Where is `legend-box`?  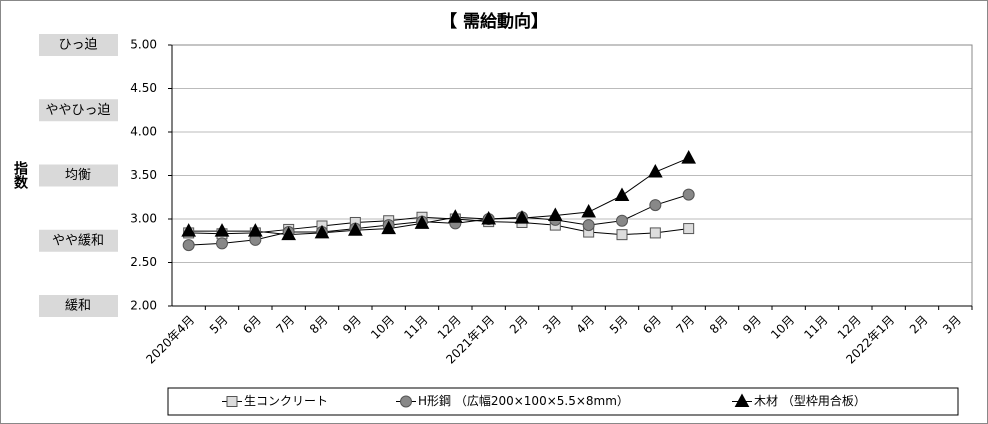 legend-box is located at coordinates (563, 401).